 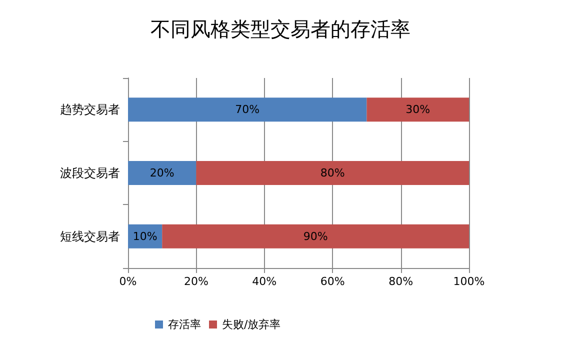 What do you see at coordinates (90, 236) in the screenshot?
I see `y-tick-label: 短线交易者` at bounding box center [90, 236].